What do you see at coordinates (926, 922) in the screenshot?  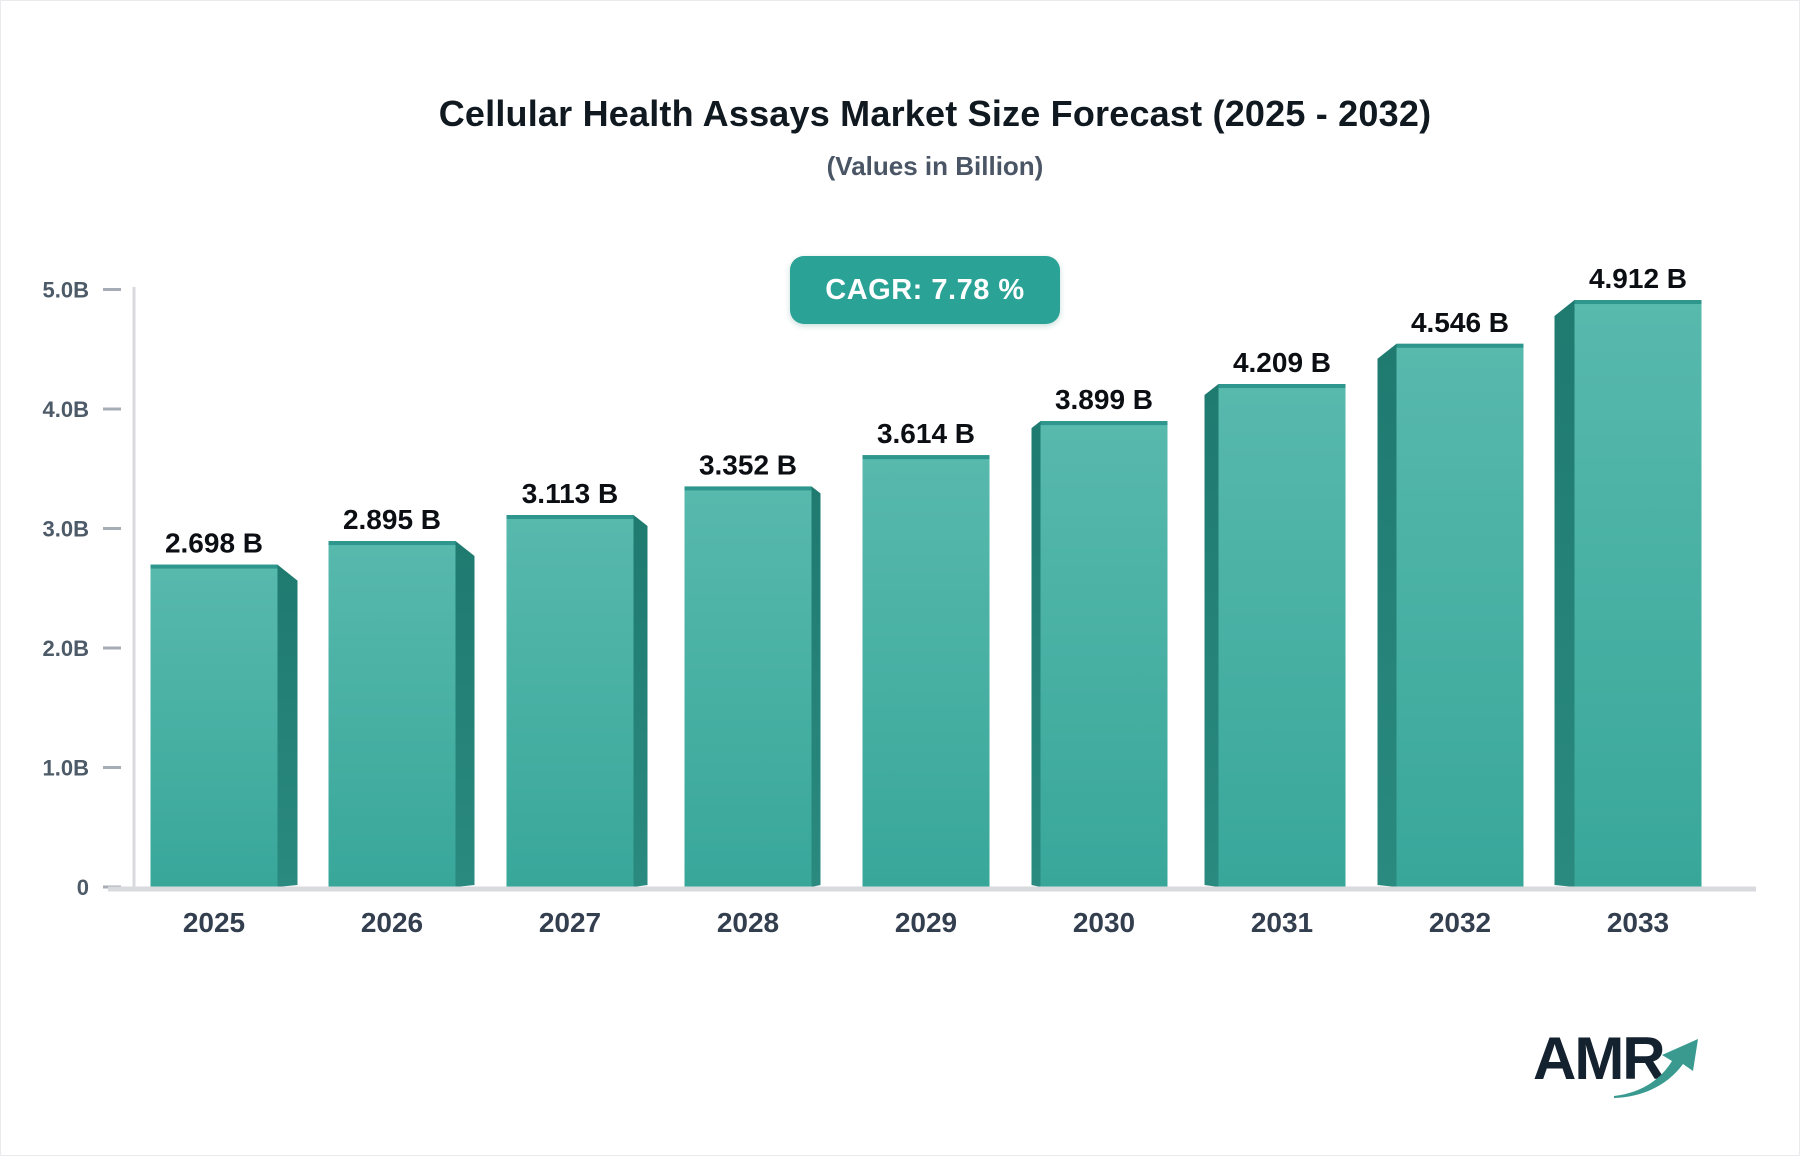 I see `x-axis-label: 2029` at bounding box center [926, 922].